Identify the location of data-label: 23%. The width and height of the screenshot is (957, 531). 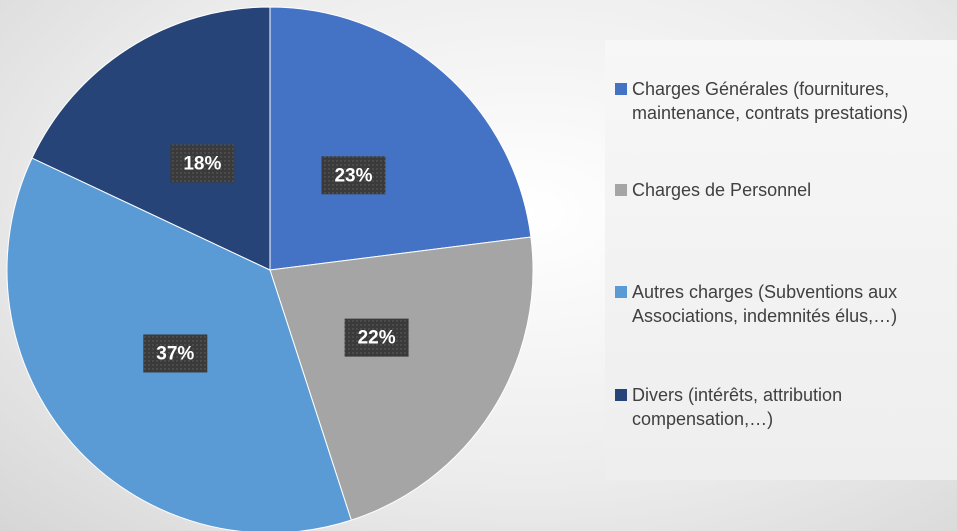
(353, 175).